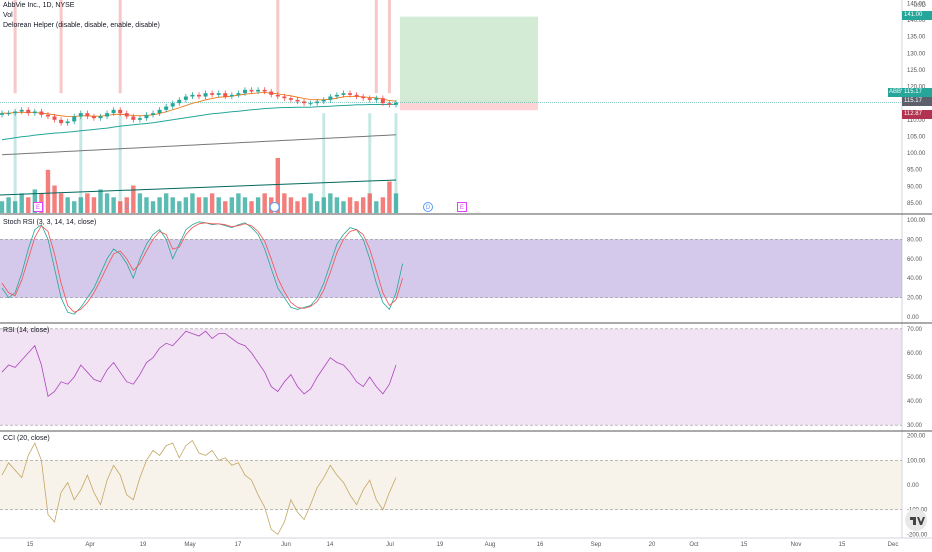 Image resolution: width=932 pixels, height=552 pixels. I want to click on currency-label: USD, so click(919, 6).